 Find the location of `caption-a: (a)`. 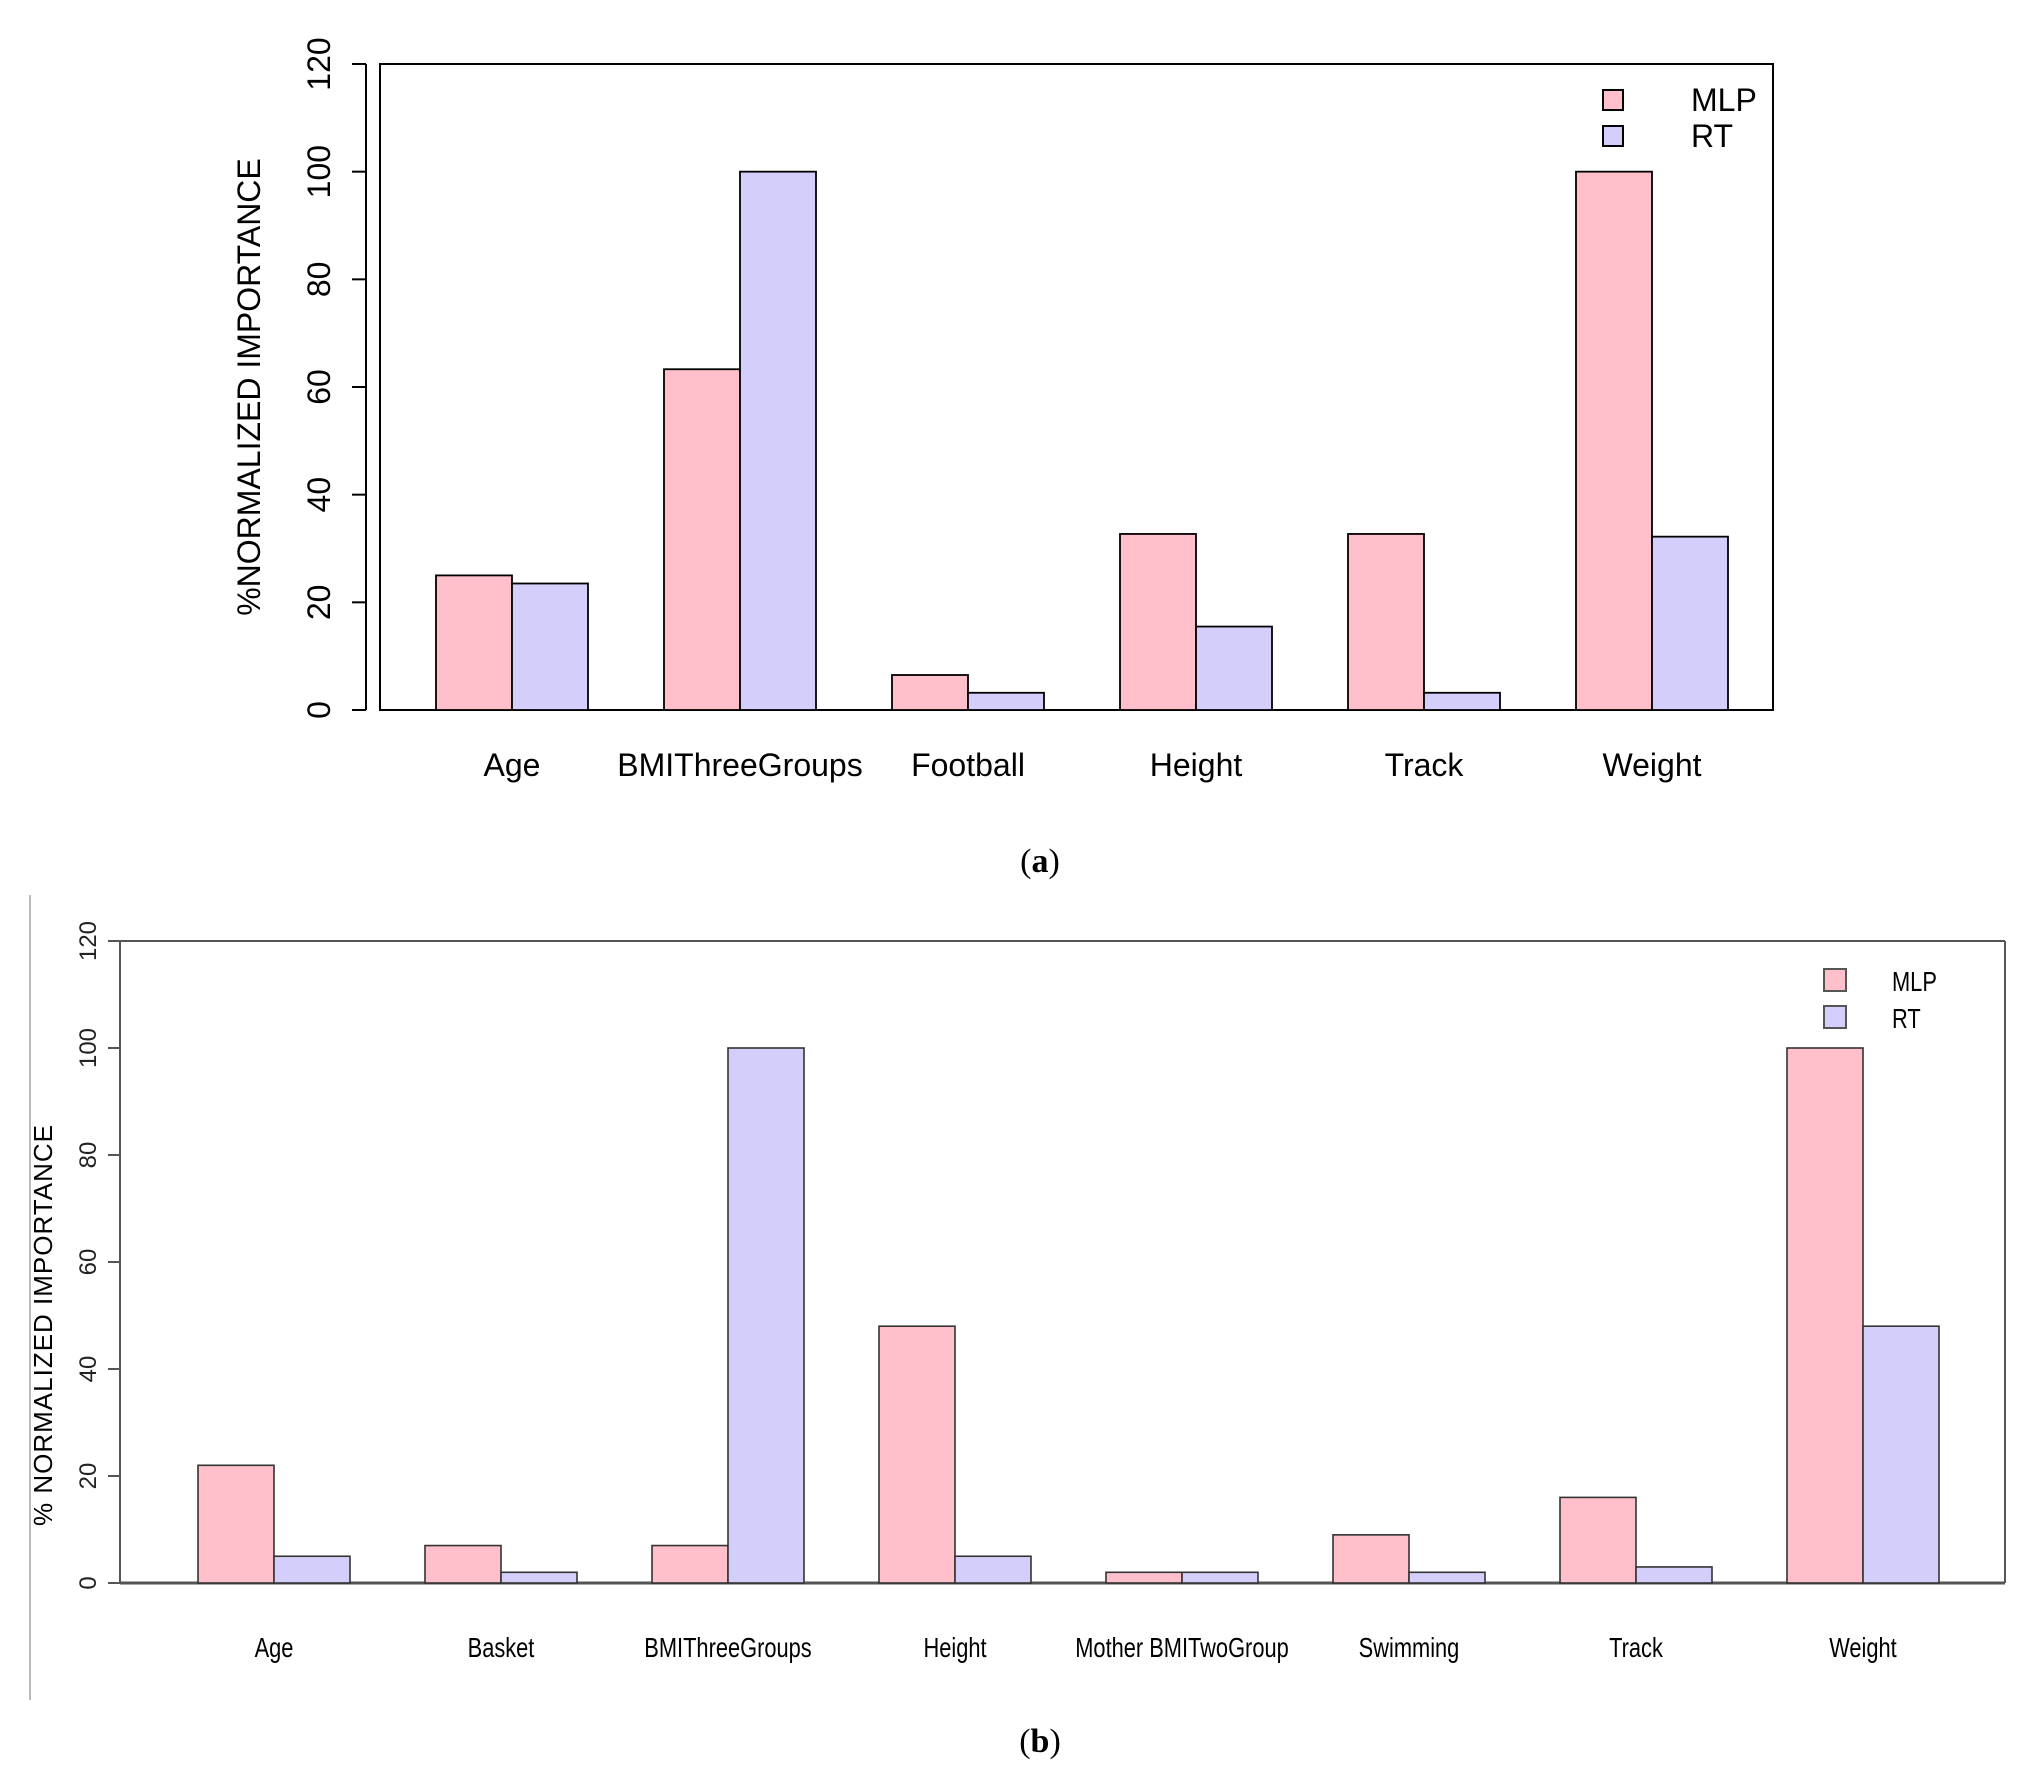

caption-a: (a) is located at coordinates (1040, 861).